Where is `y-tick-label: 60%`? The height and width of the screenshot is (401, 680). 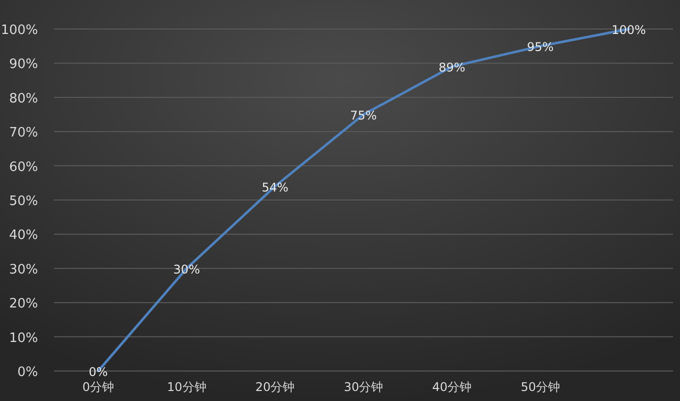
y-tick-label: 60% is located at coordinates (23, 167).